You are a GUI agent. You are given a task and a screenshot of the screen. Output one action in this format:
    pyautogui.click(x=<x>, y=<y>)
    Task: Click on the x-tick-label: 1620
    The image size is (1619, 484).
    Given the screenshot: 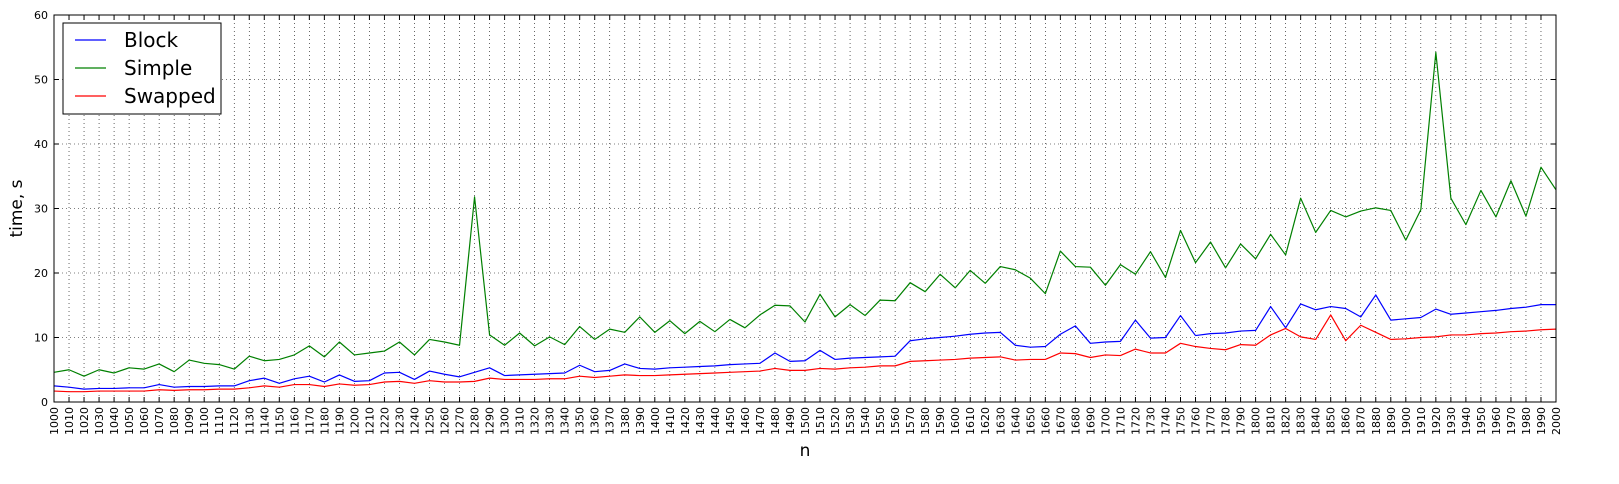 What is the action you would take?
    pyautogui.click(x=985, y=421)
    